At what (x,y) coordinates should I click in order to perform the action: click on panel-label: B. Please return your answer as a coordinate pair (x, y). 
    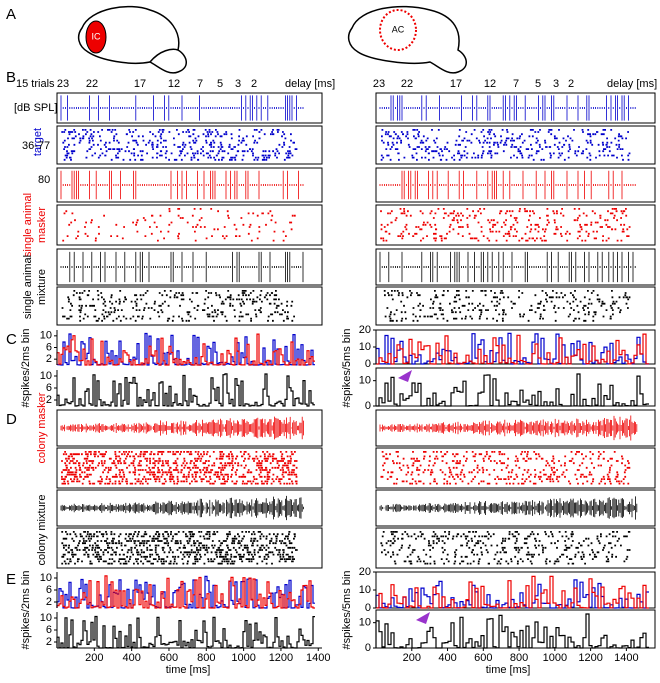
    Looking at the image, I should click on (11, 77).